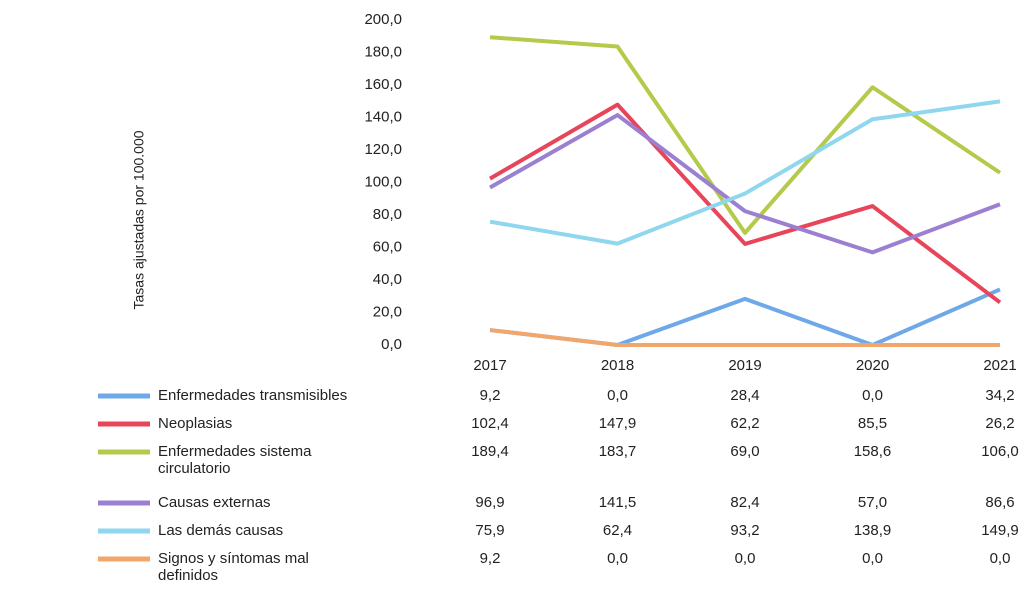 This screenshot has width=1030, height=597. Describe the element at coordinates (489, 365) in the screenshot. I see `x-tick-label: 2017` at that location.